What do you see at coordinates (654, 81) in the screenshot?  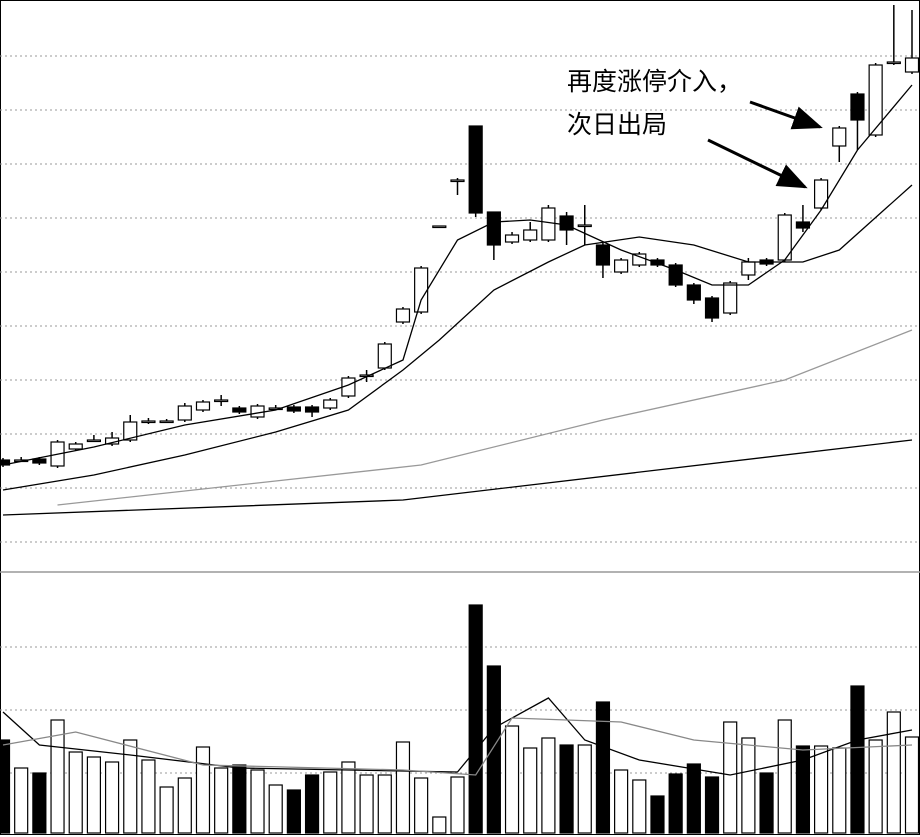 I see `annotation-line: 再度涨停介入，` at bounding box center [654, 81].